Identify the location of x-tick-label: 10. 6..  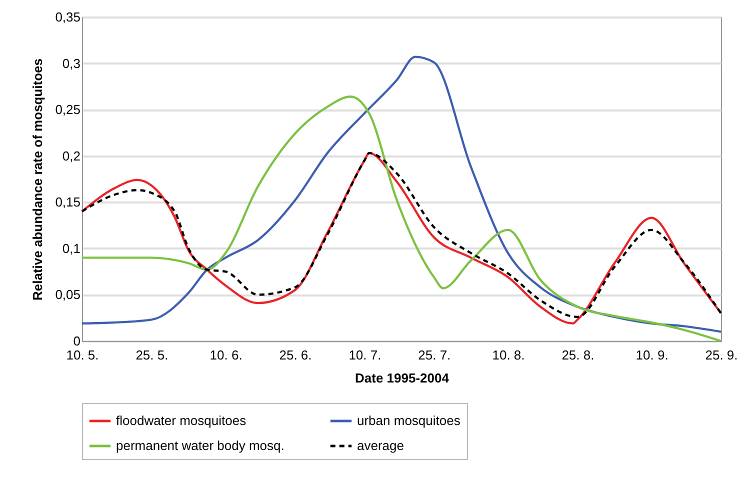
(226, 355).